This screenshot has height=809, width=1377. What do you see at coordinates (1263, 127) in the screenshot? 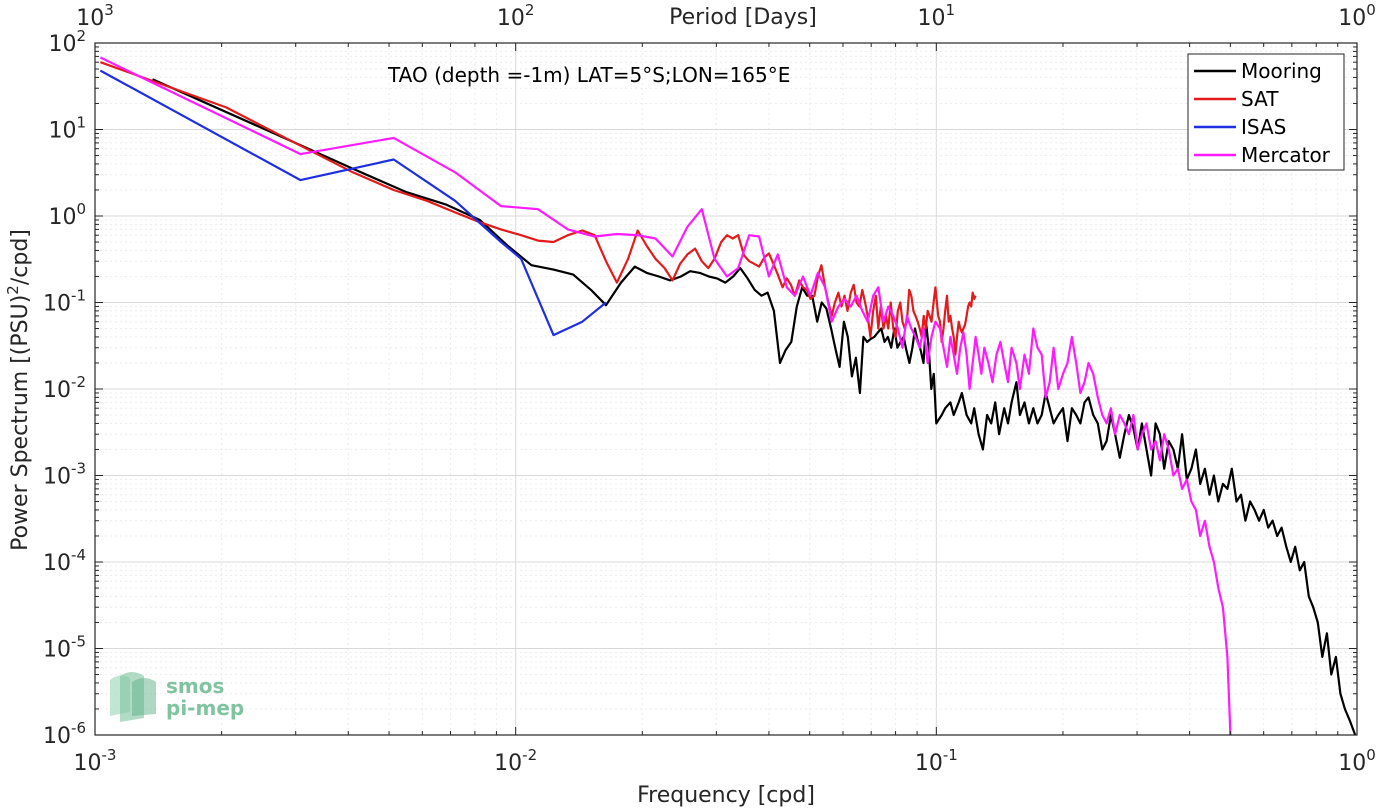
I see `legend-label-isas: ISAS` at bounding box center [1263, 127].